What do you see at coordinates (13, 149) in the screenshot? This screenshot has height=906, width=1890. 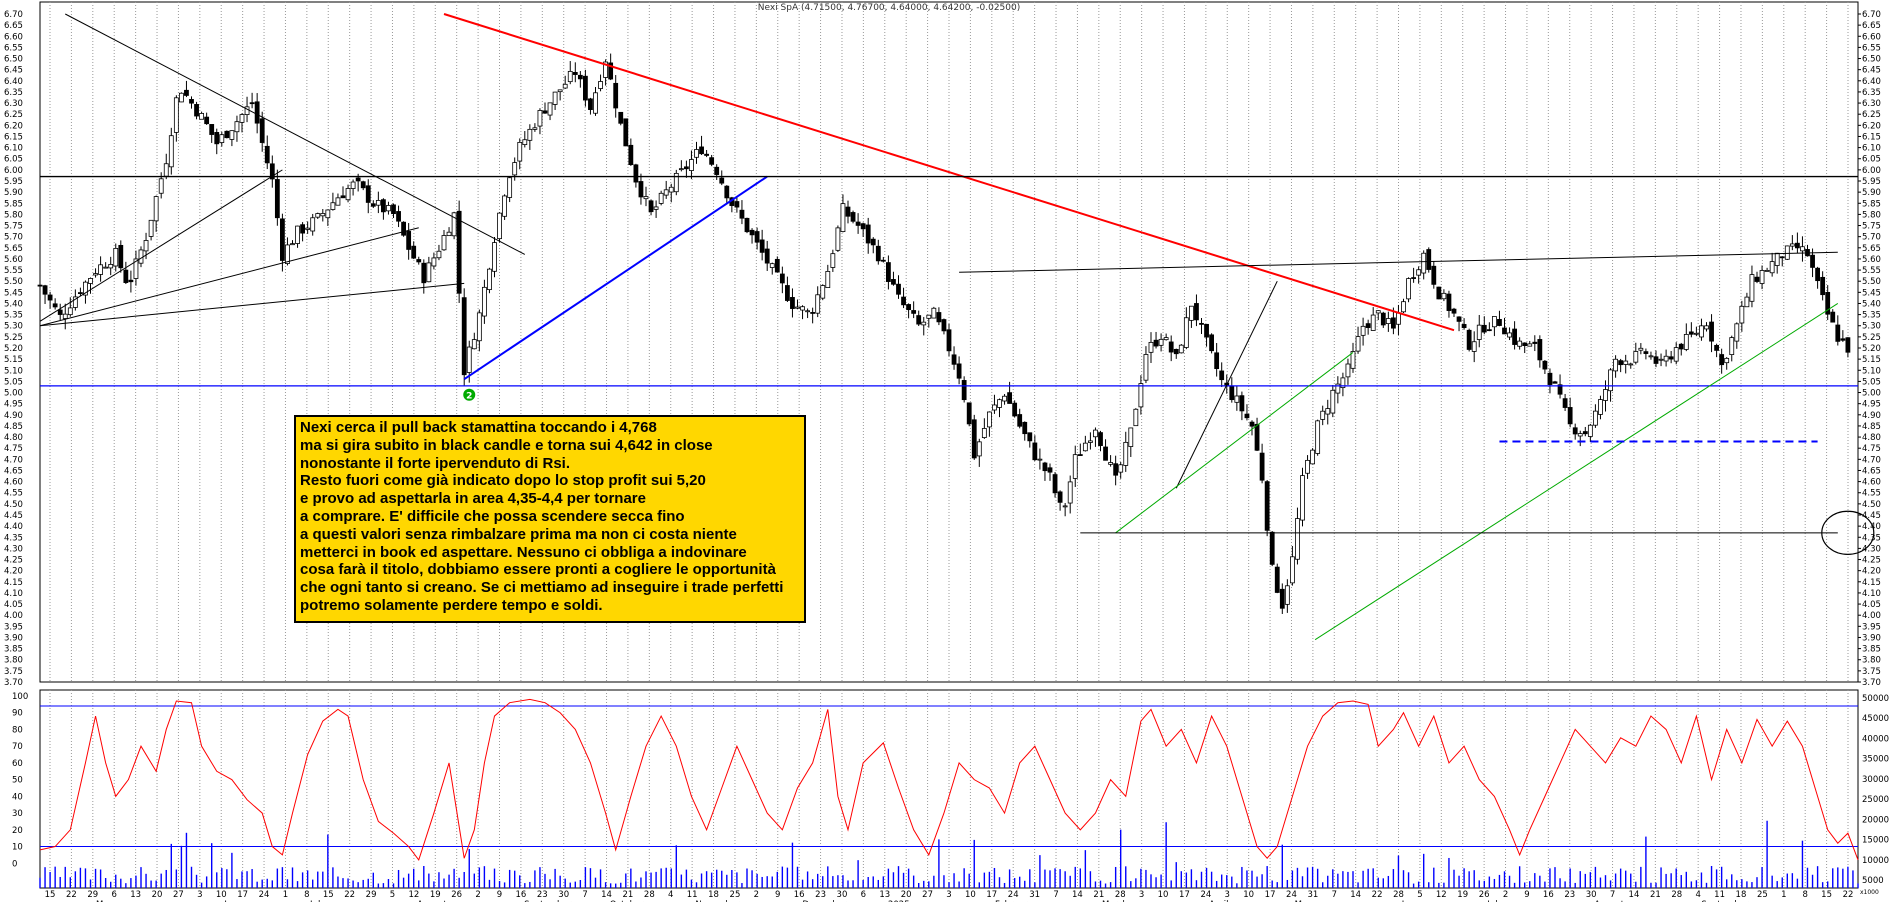 I see `y-tick-label-left: 6.10` at bounding box center [13, 149].